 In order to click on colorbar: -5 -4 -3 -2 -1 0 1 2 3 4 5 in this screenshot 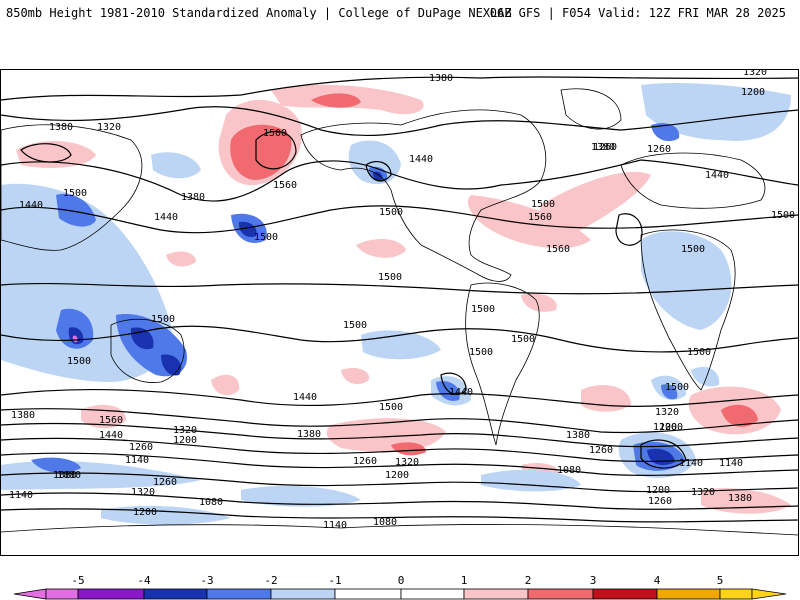, I will do `click(400, 587)`.